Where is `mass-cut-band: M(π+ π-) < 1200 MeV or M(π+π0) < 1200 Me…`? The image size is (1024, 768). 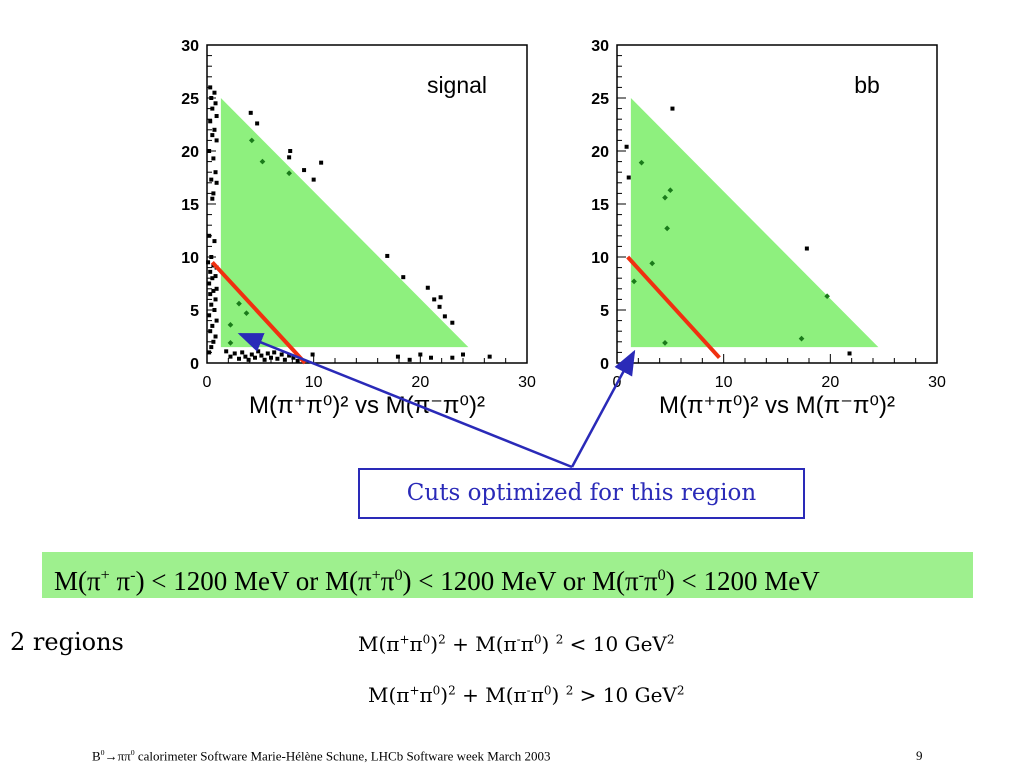
mass-cut-band: M(π+ π-) < 1200 MeV or M(π+π0) < 1200 Me… is located at coordinates (507, 575).